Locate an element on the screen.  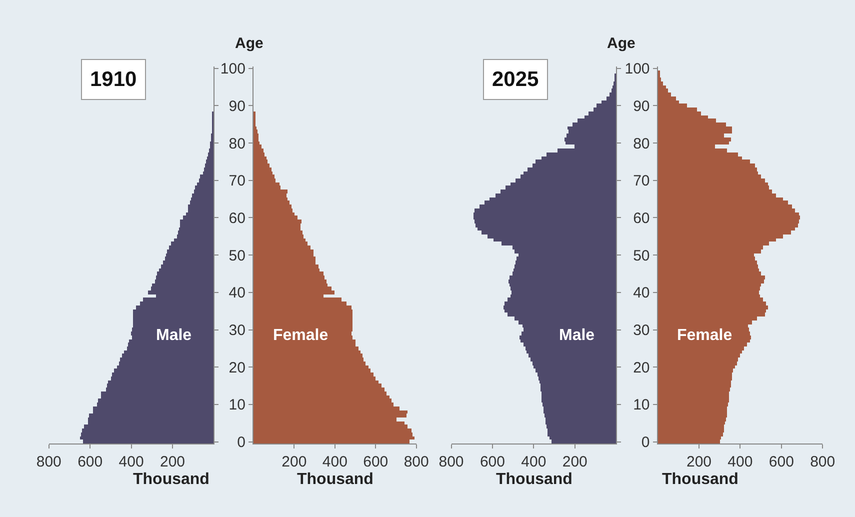
chart-title: 1910 is located at coordinates (113, 79).